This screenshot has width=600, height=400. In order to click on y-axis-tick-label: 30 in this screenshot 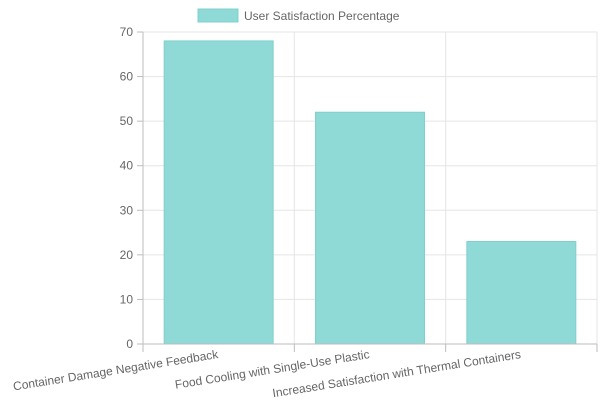, I will do `click(127, 210)`.